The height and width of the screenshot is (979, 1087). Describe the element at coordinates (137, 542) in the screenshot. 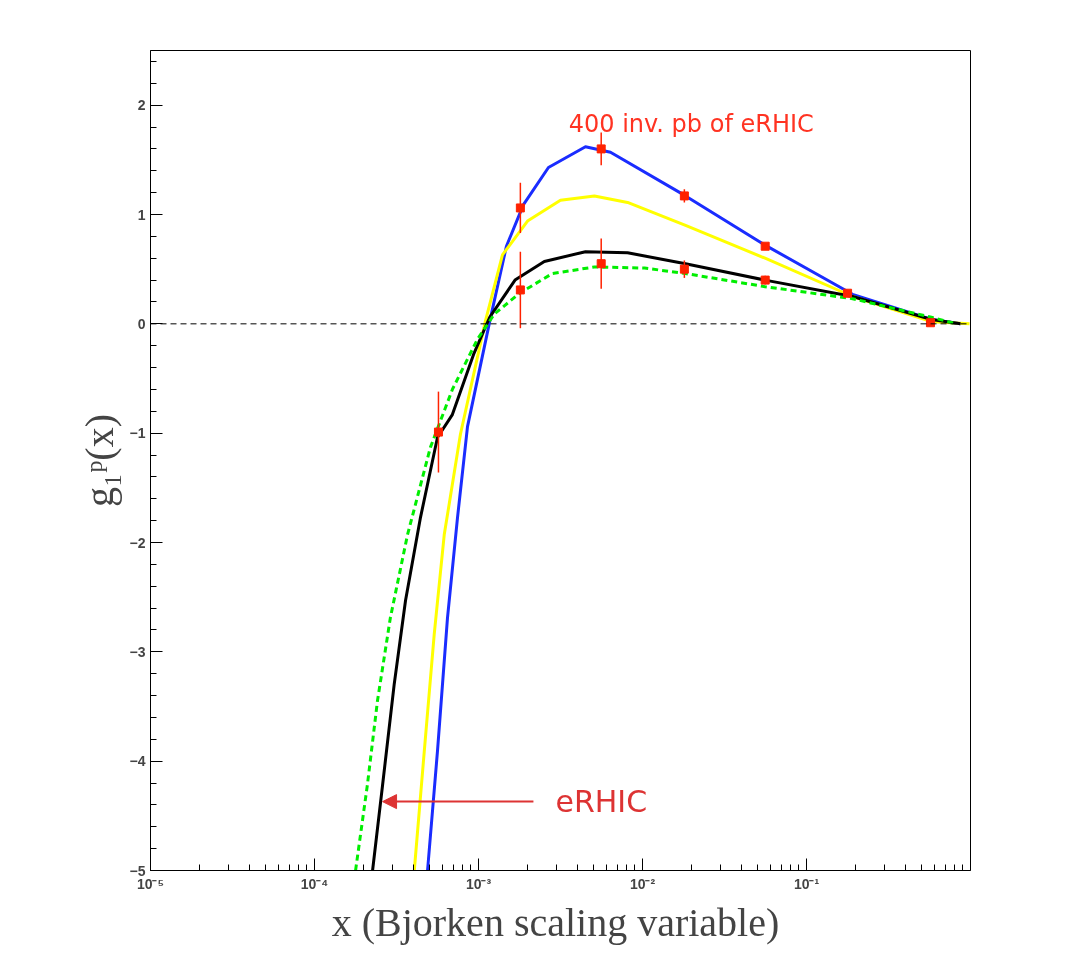

I see `y-tick-label: −2` at that location.